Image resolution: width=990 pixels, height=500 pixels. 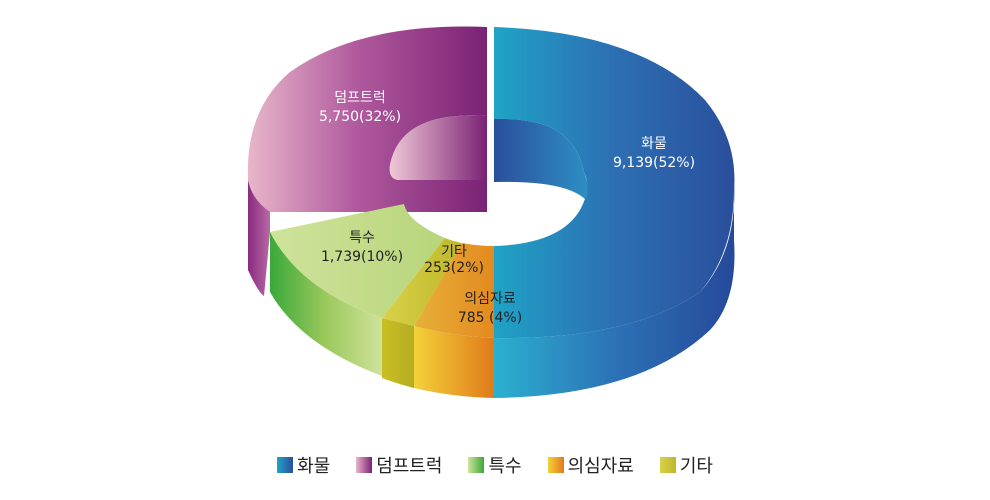 I want to click on slice-etc-side, so click(x=398, y=353).